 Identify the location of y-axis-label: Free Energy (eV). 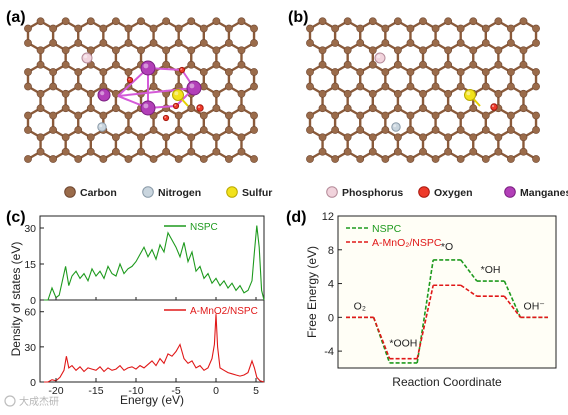
(312, 292).